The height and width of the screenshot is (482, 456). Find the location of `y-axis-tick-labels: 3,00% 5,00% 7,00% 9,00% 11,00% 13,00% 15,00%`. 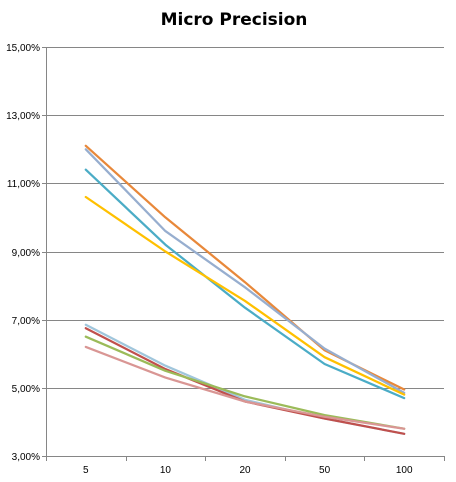

y-axis-tick-labels: 3,00% 5,00% 7,00% 9,00% 11,00% 13,00% 15,00% is located at coordinates (23, 253).